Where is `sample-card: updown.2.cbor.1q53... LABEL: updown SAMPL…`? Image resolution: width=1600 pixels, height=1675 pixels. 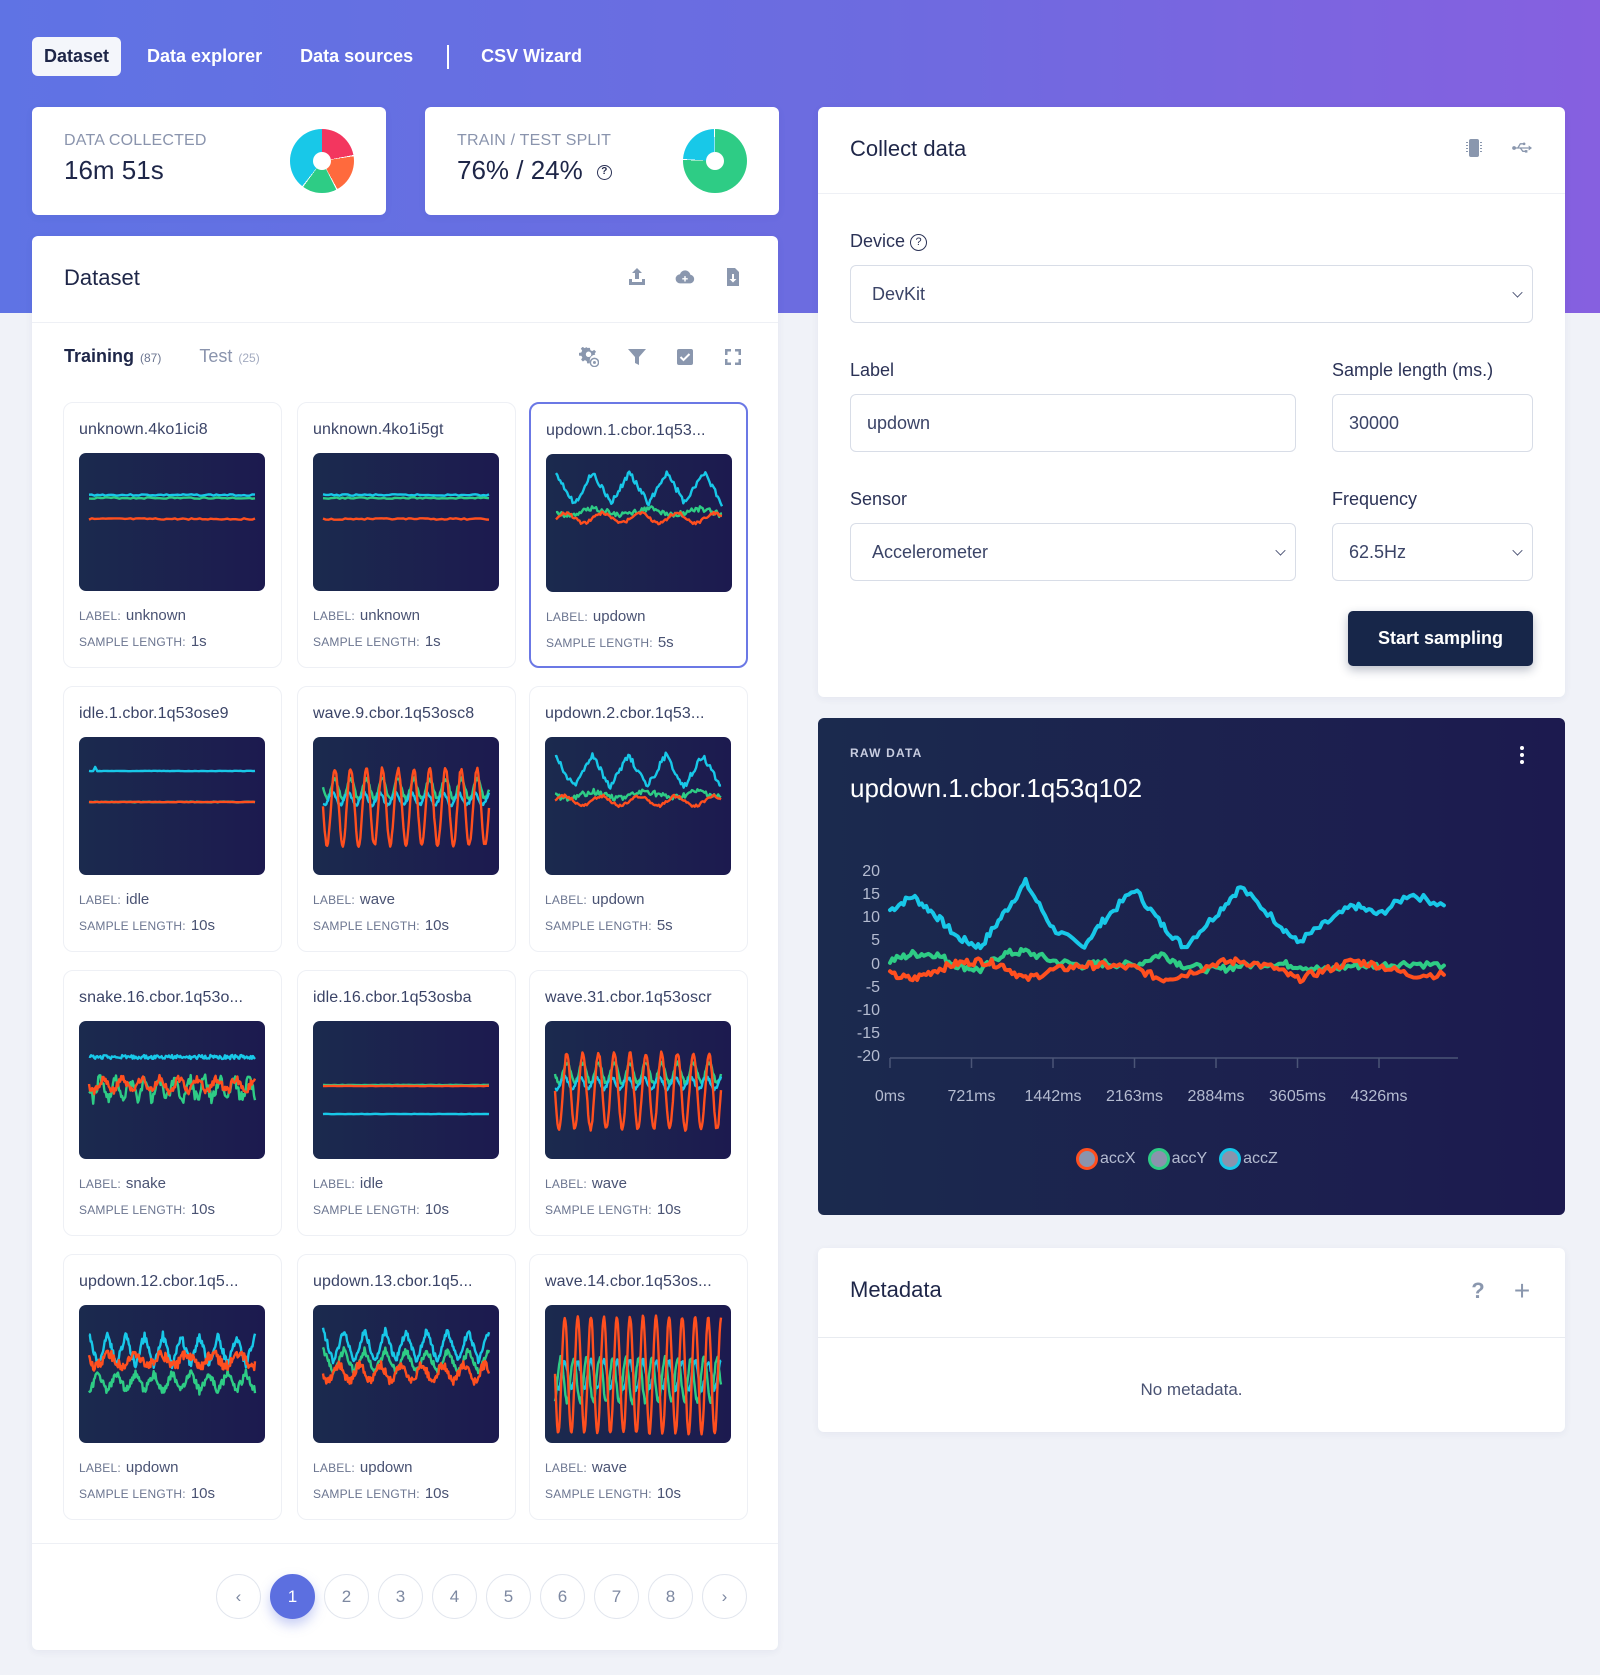 sample-card: updown.2.cbor.1q53... LABEL: updown SAMPL… is located at coordinates (638, 819).